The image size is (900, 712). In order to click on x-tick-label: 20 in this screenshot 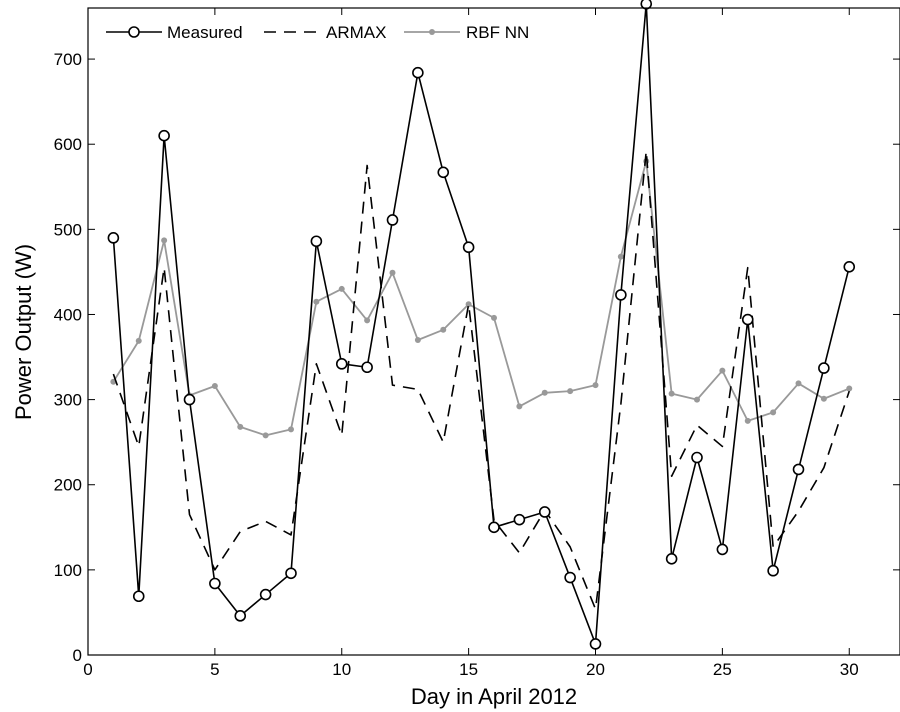, I will do `click(595, 669)`.